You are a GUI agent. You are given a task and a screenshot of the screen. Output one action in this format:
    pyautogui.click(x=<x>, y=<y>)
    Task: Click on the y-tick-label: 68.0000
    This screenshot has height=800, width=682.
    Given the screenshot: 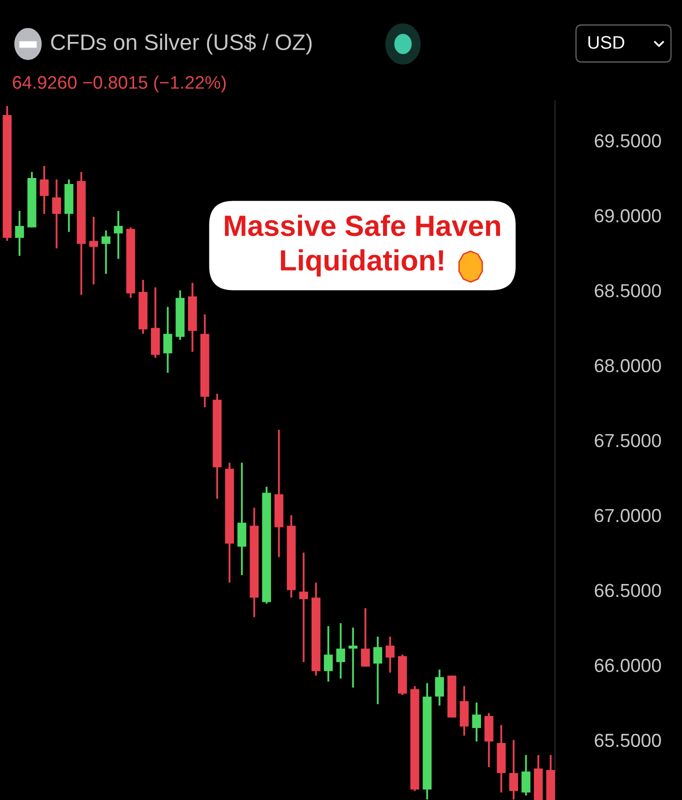 What is the action you would take?
    pyautogui.click(x=627, y=365)
    